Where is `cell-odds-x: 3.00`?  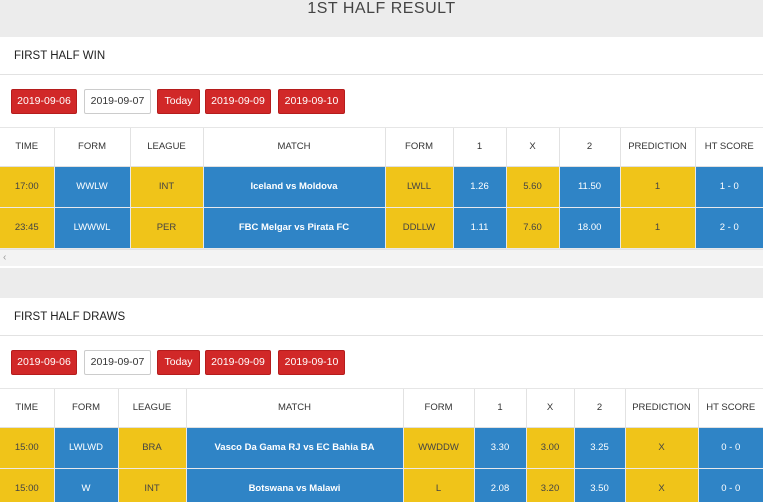 cell-odds-x: 3.00 is located at coordinates (550, 448).